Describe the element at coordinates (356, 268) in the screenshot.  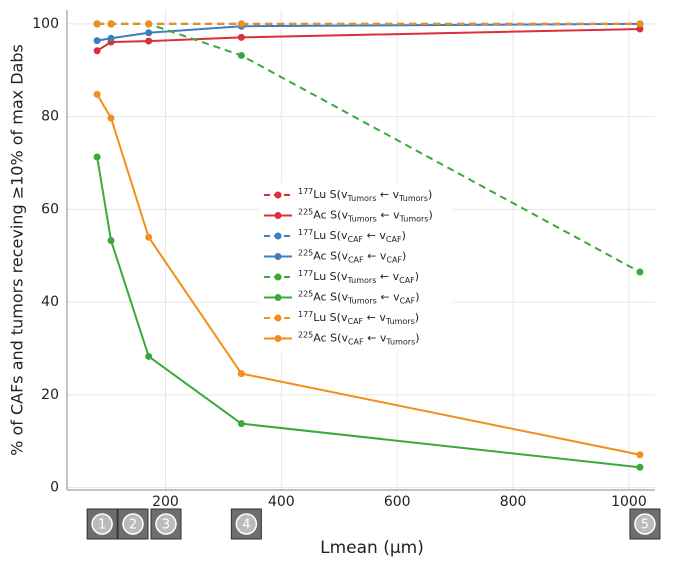
I see `legend-box` at that location.